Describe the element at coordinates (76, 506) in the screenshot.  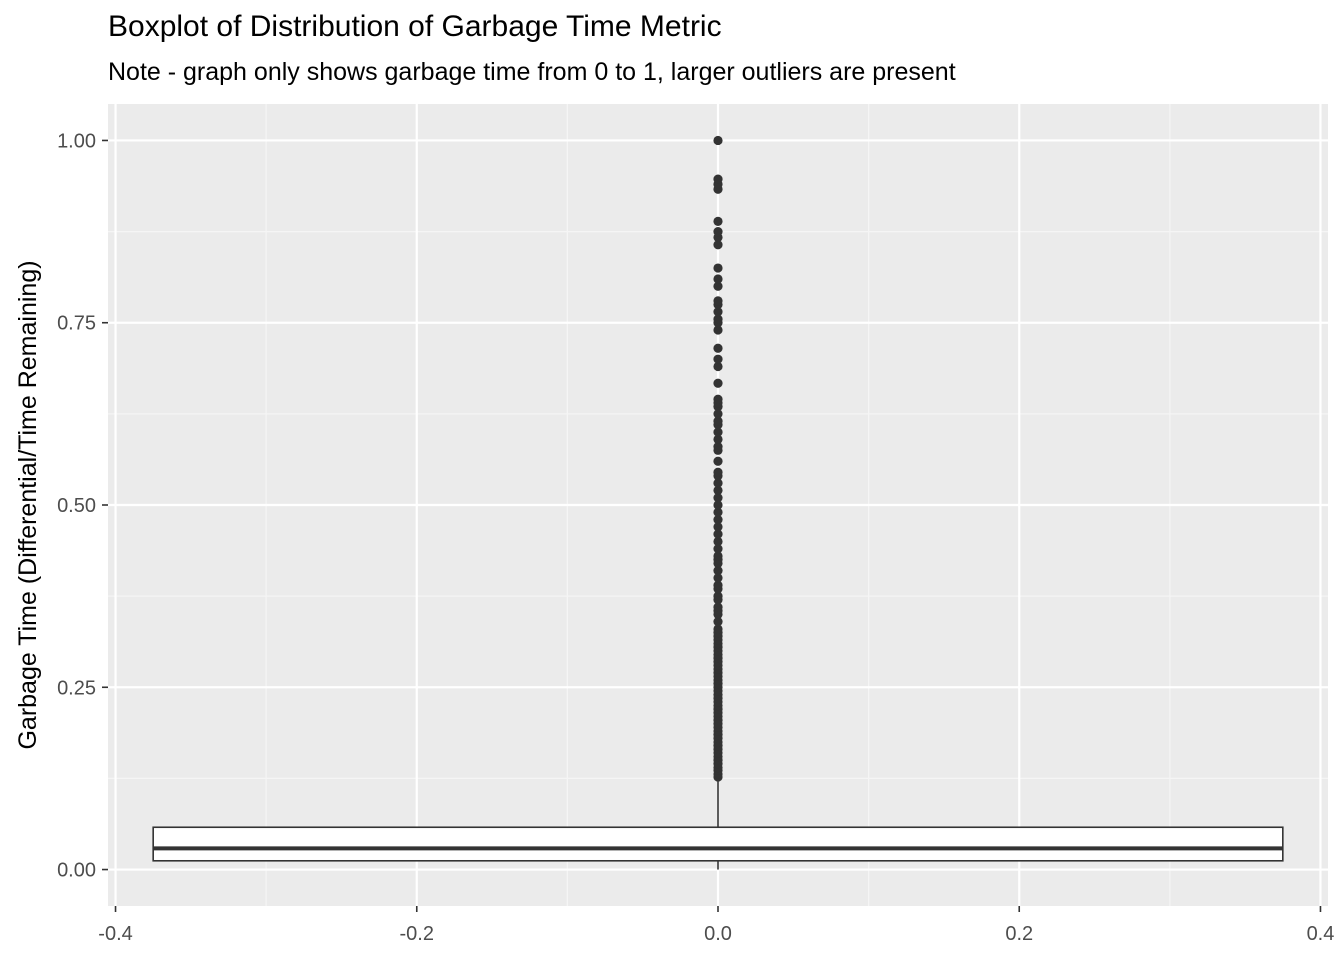
I see `y-tick-label: 0.50` at that location.